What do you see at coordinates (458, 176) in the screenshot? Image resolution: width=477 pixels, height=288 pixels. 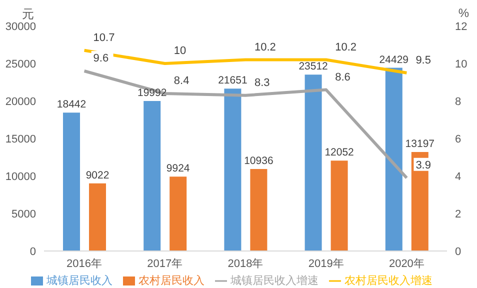 I see `y2-tick-label: 4` at bounding box center [458, 176].